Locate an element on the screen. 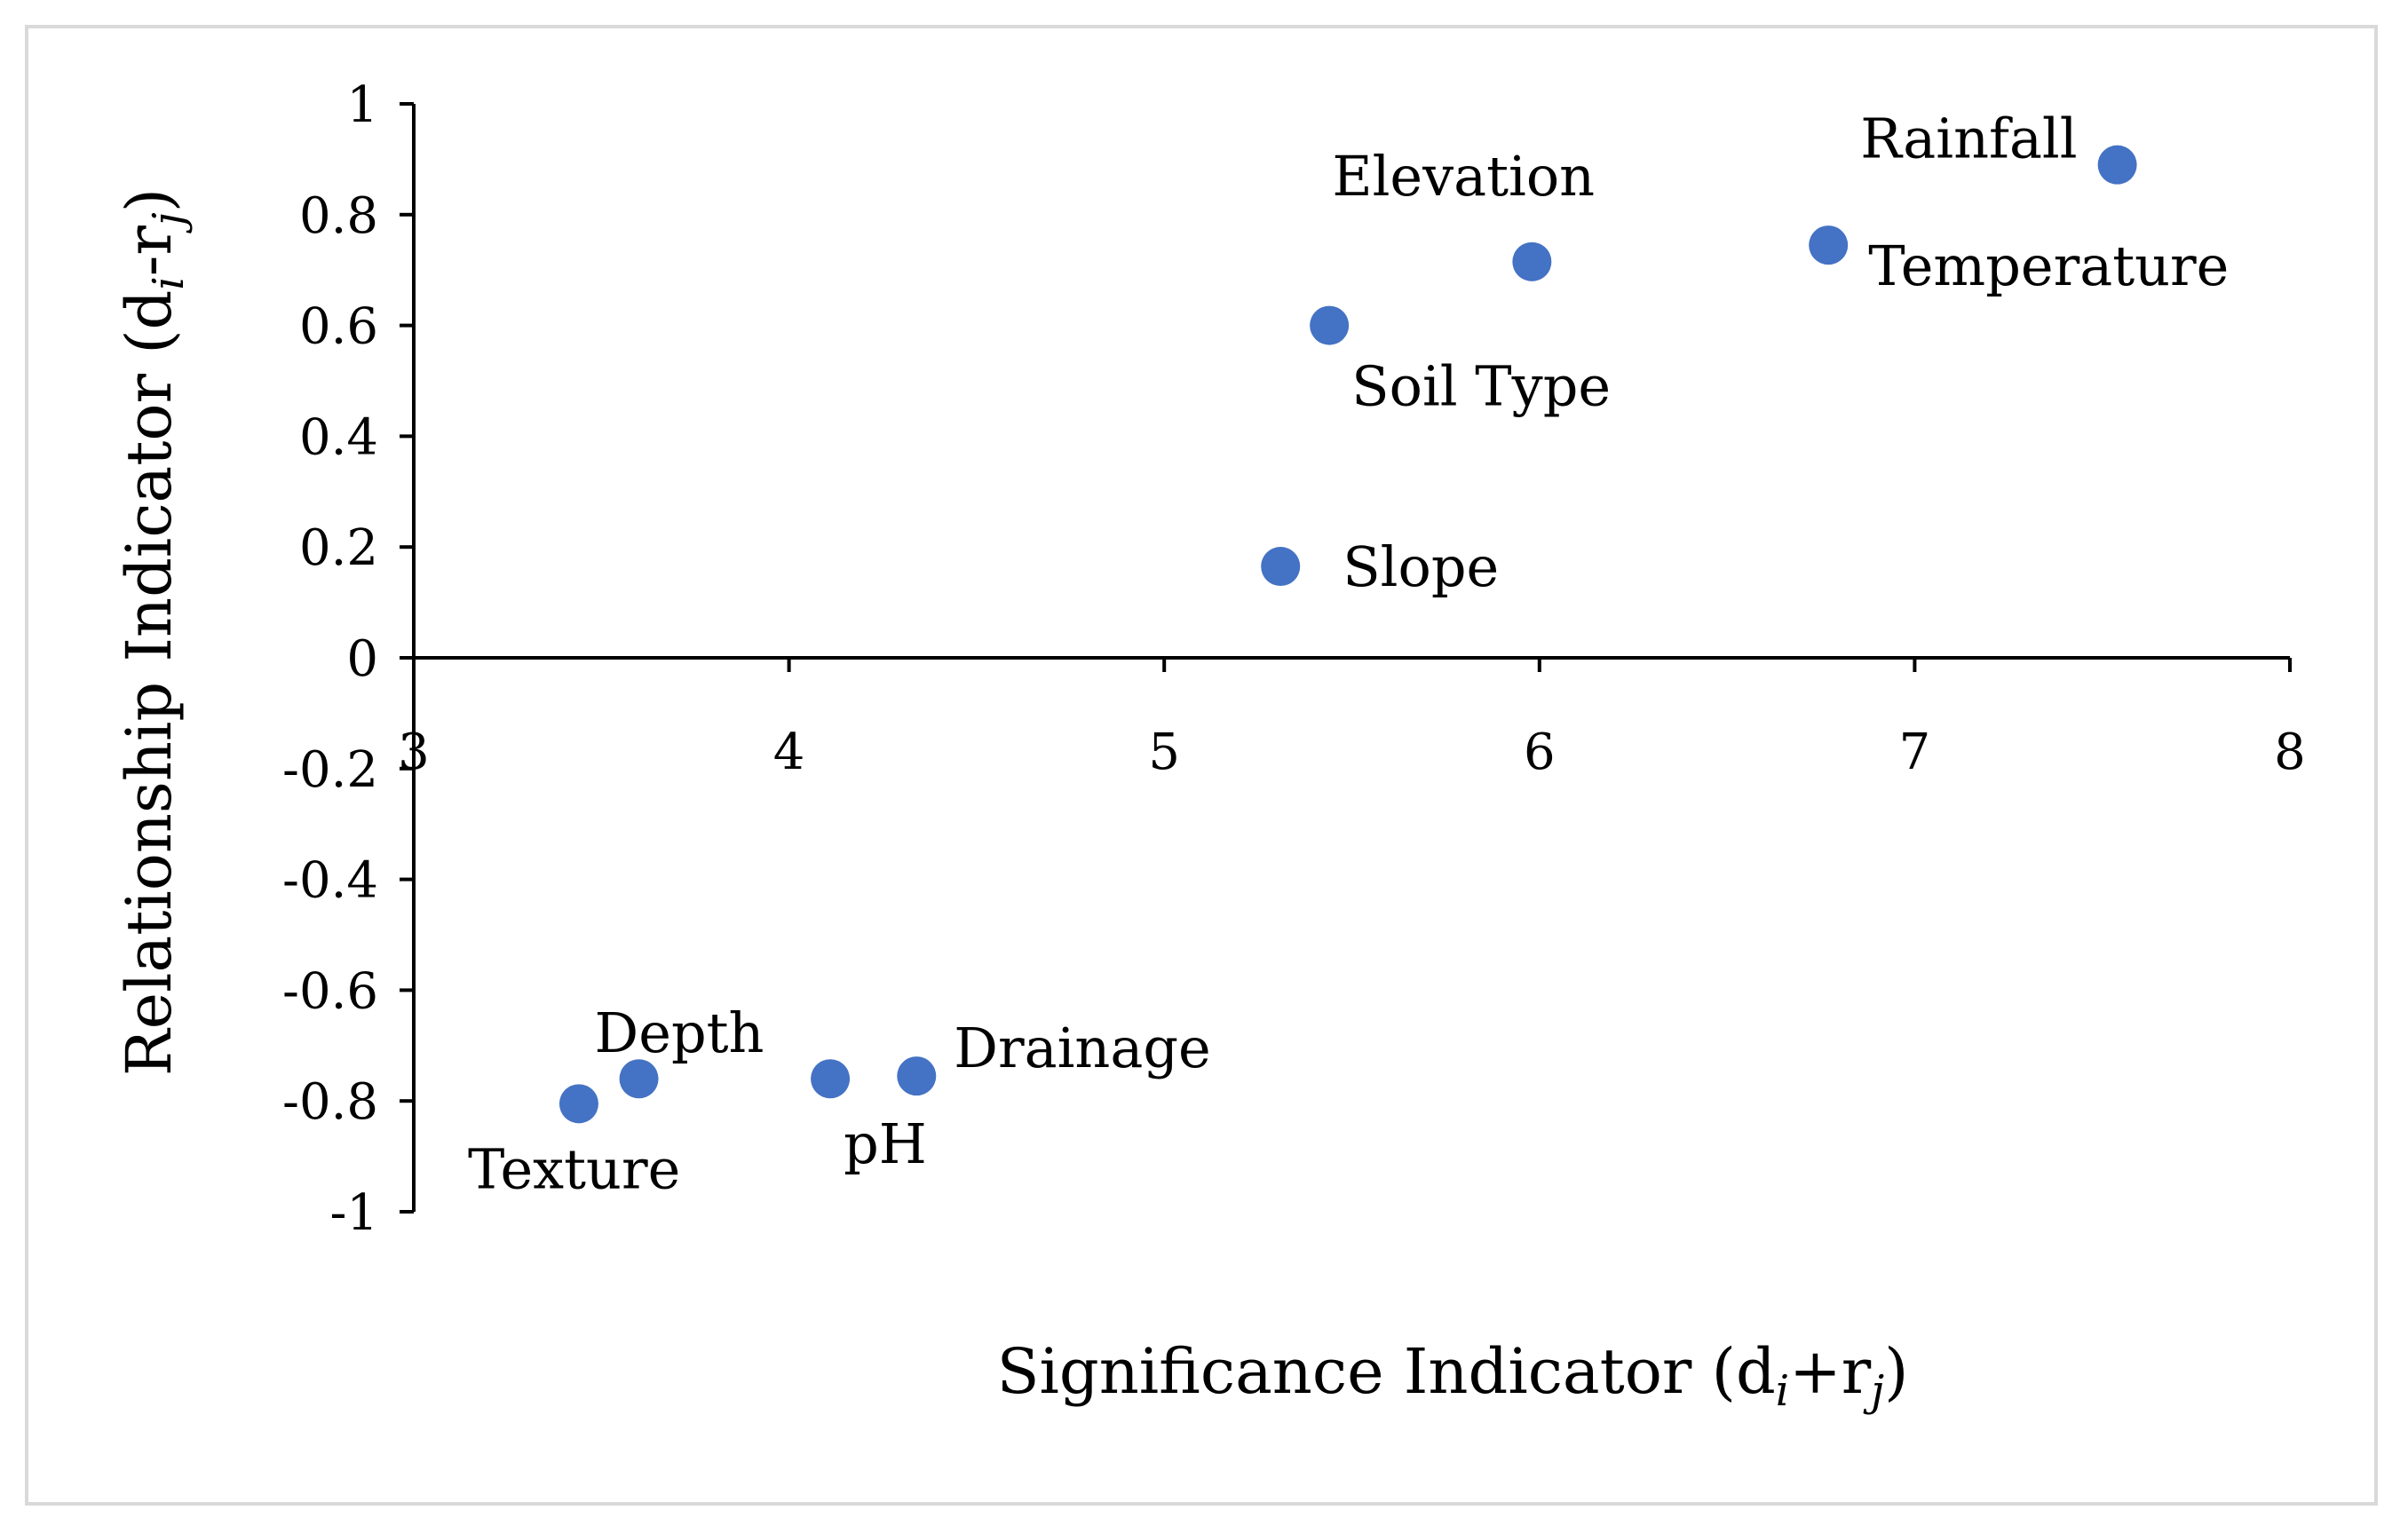  x-tick-label: 3 is located at coordinates (414, 752).